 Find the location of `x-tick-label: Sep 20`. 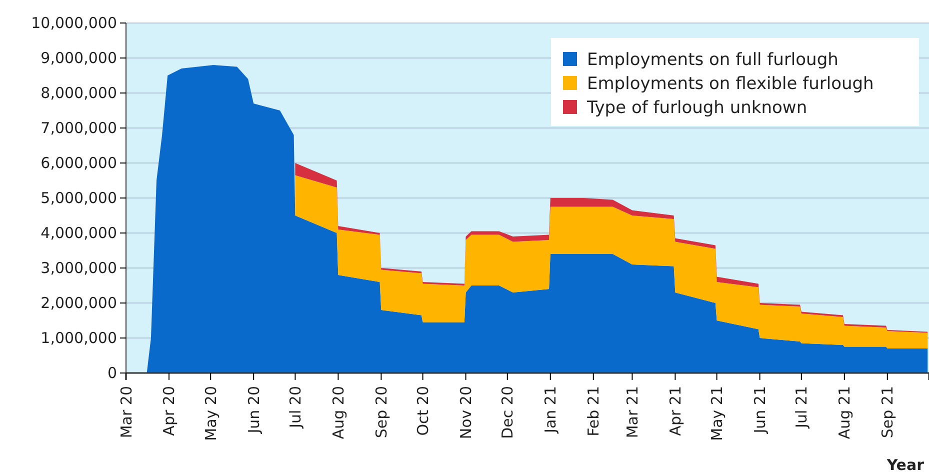

x-tick-label: Sep 20 is located at coordinates (381, 412).